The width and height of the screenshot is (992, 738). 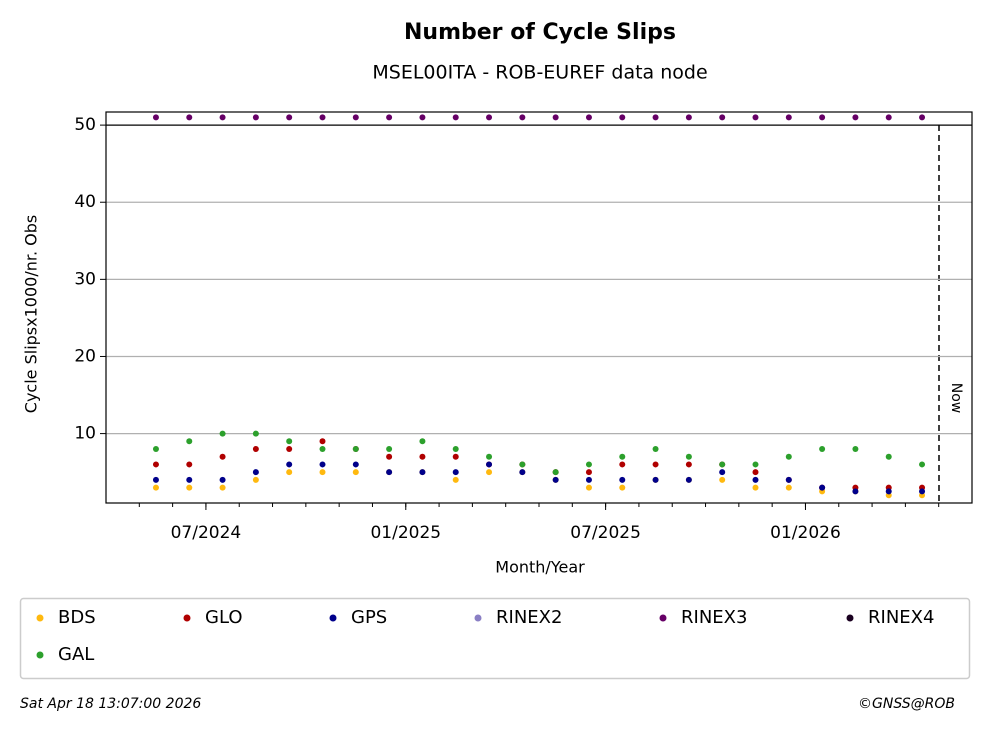 I want to click on legend-label: RINEX4, so click(x=901, y=617).